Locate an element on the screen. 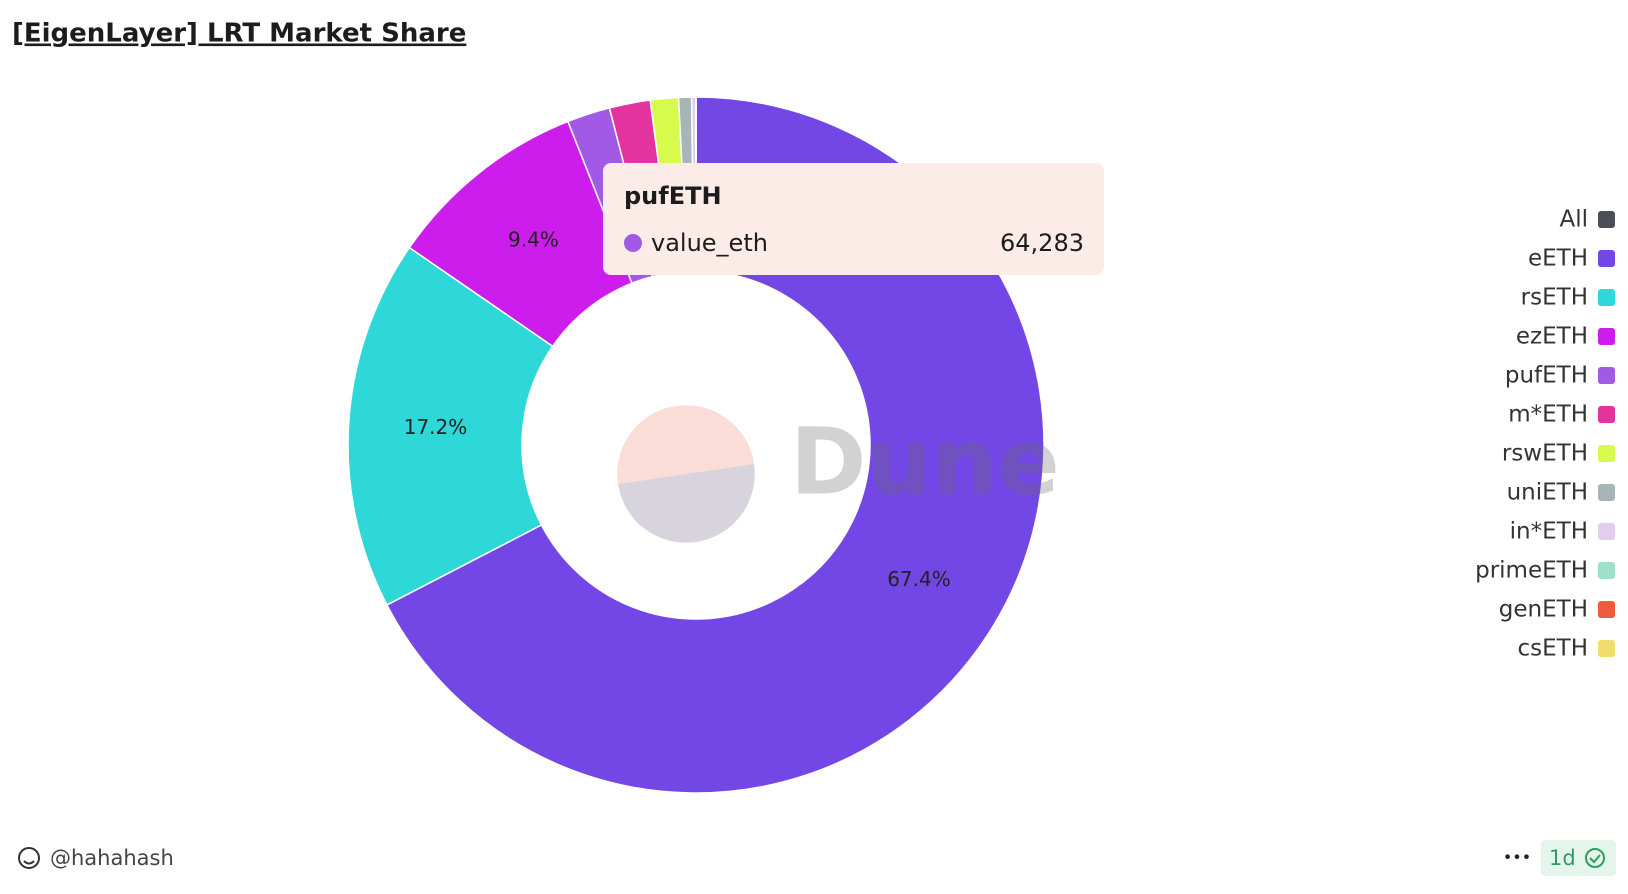  widget-title: [EigenLayer] LRT Market Share is located at coordinates (239, 34).